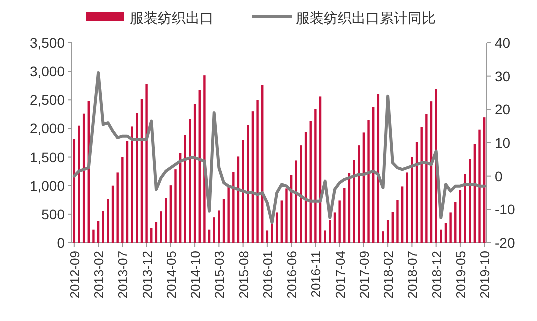 The image size is (537, 321). I want to click on y2-tick-label: -20, so click(505, 243).